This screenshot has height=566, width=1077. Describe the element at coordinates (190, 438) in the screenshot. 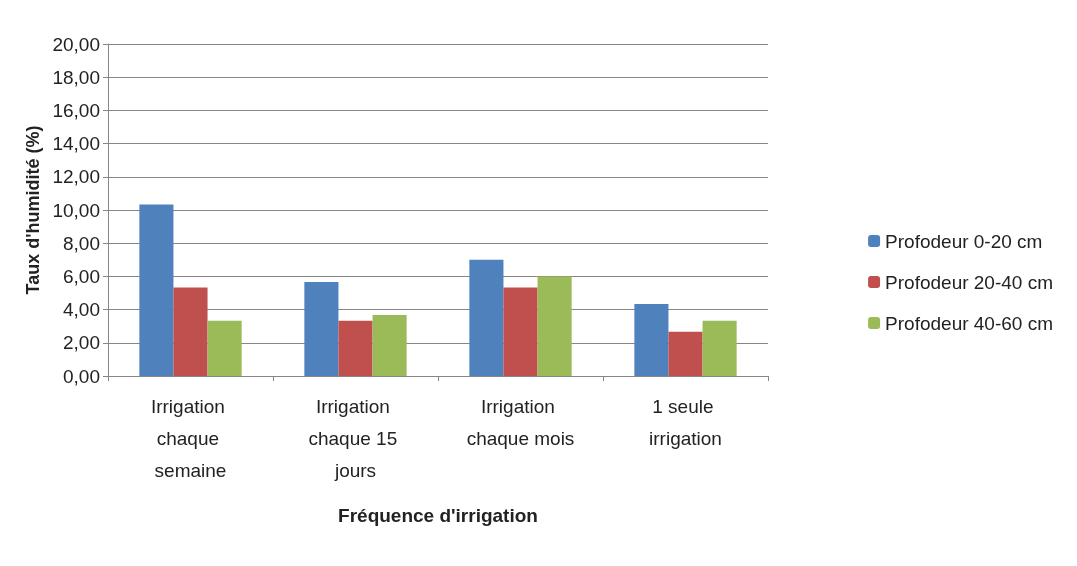

I see `x-tick-label: Irrigation chaque semaine` at that location.